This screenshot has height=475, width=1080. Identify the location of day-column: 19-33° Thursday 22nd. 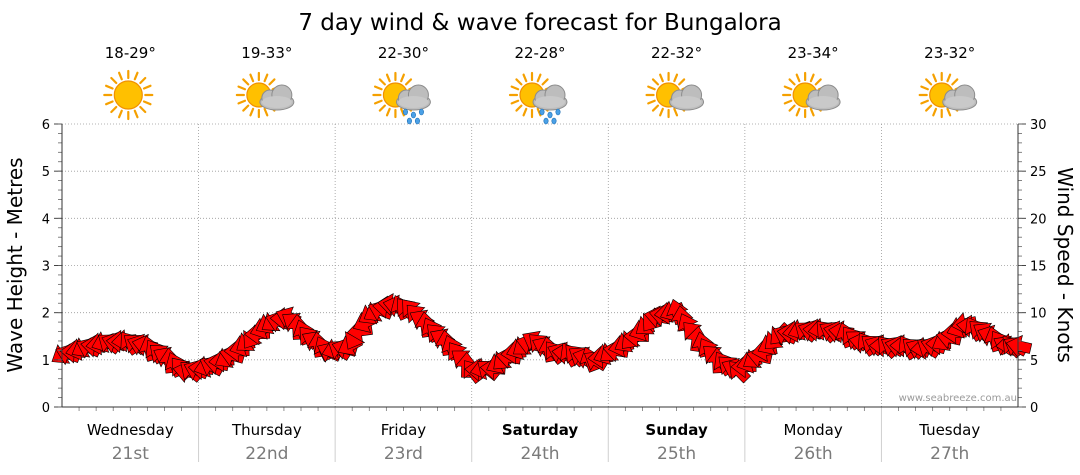
(266, 254).